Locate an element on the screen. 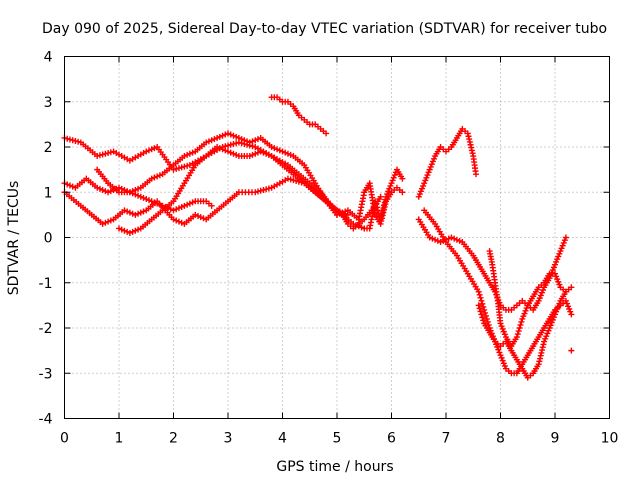 The image size is (640, 480). x-tick-label: 4 is located at coordinates (282, 439).